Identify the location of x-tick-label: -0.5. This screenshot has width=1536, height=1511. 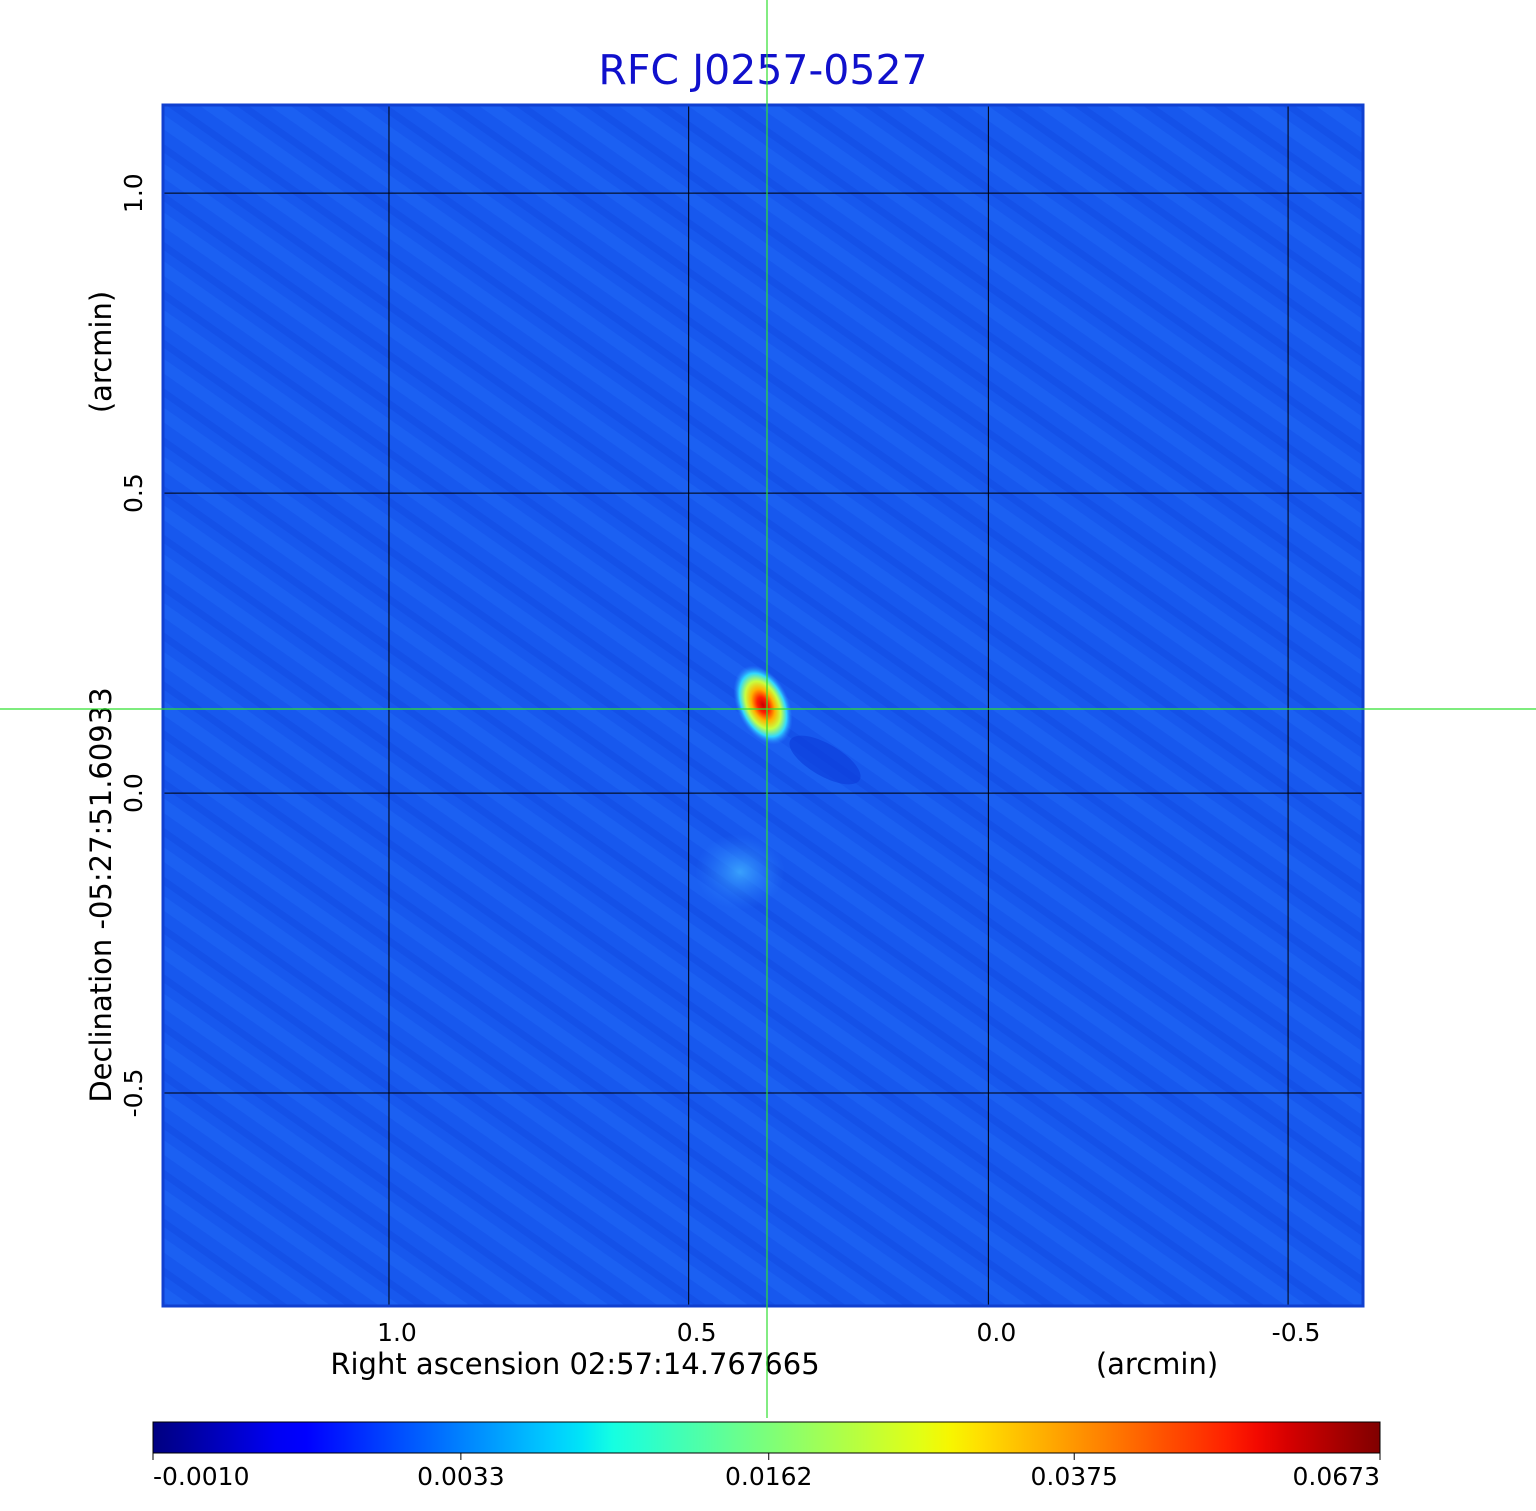
(1296, 1332).